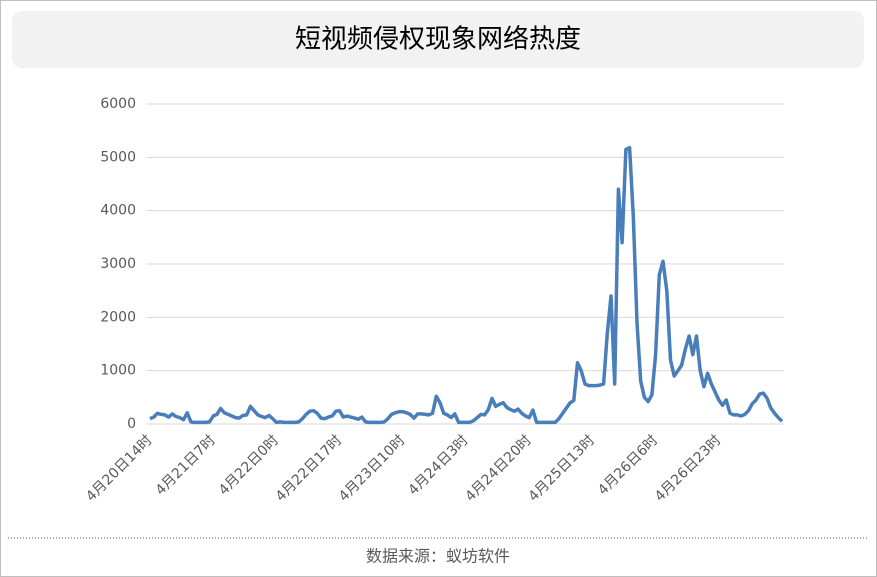  Describe the element at coordinates (118, 264) in the screenshot. I see `y-tick-label: 3000` at that location.